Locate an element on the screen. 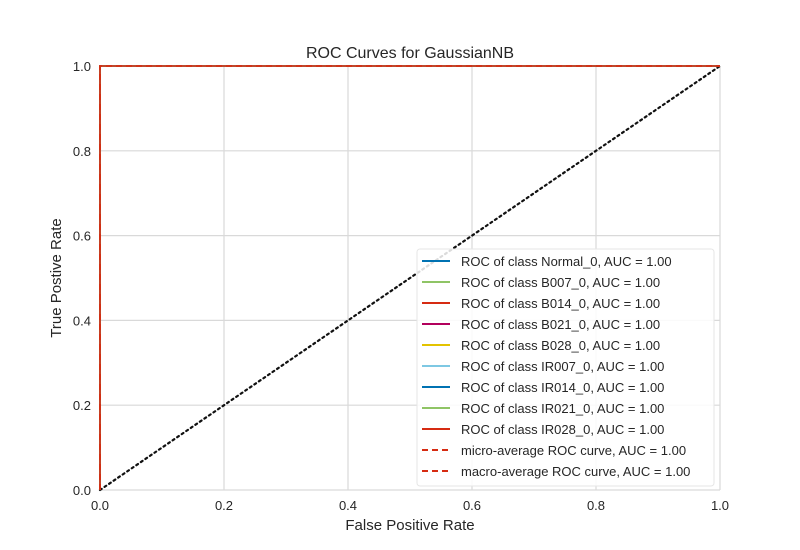 The width and height of the screenshot is (800, 550). legend-label: ROC of class B021_0, AUC = 1.00 is located at coordinates (560, 324).